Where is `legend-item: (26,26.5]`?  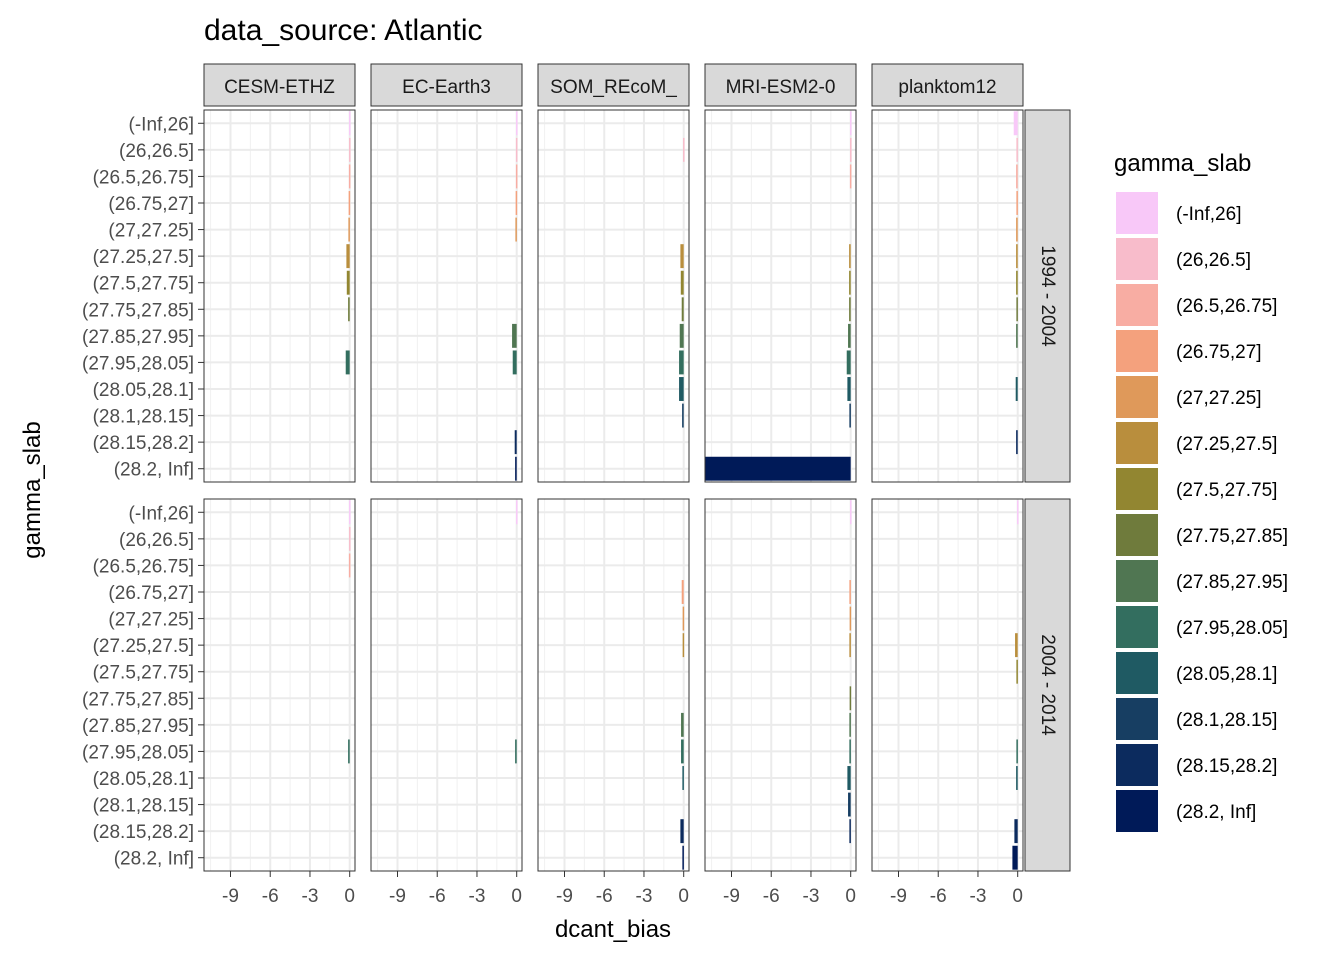 legend-item: (26,26.5] is located at coordinates (1183, 259).